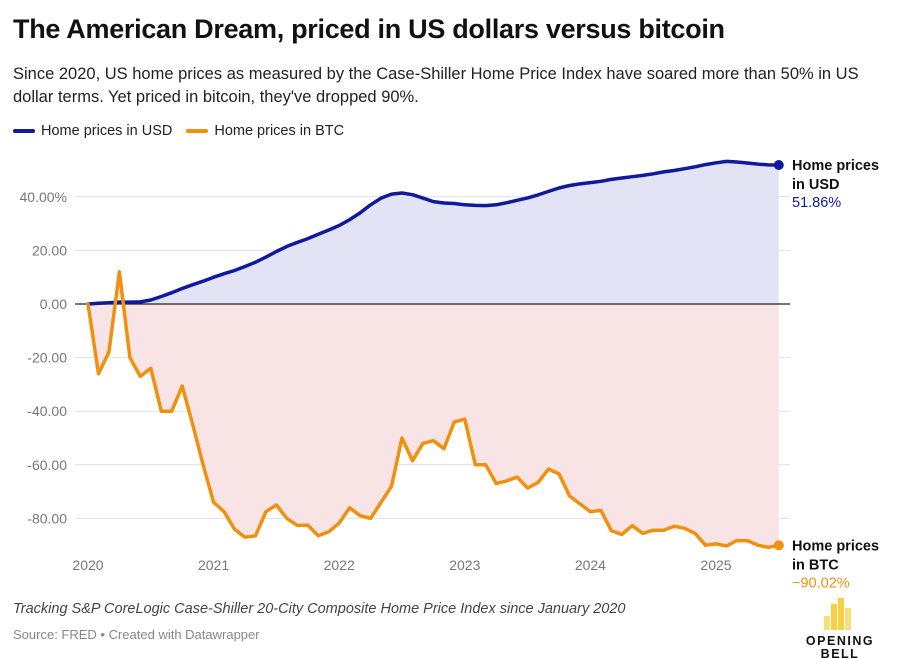 This screenshot has width=900, height=658. What do you see at coordinates (821, 583) in the screenshot?
I see `end-value: −90.02%` at bounding box center [821, 583].